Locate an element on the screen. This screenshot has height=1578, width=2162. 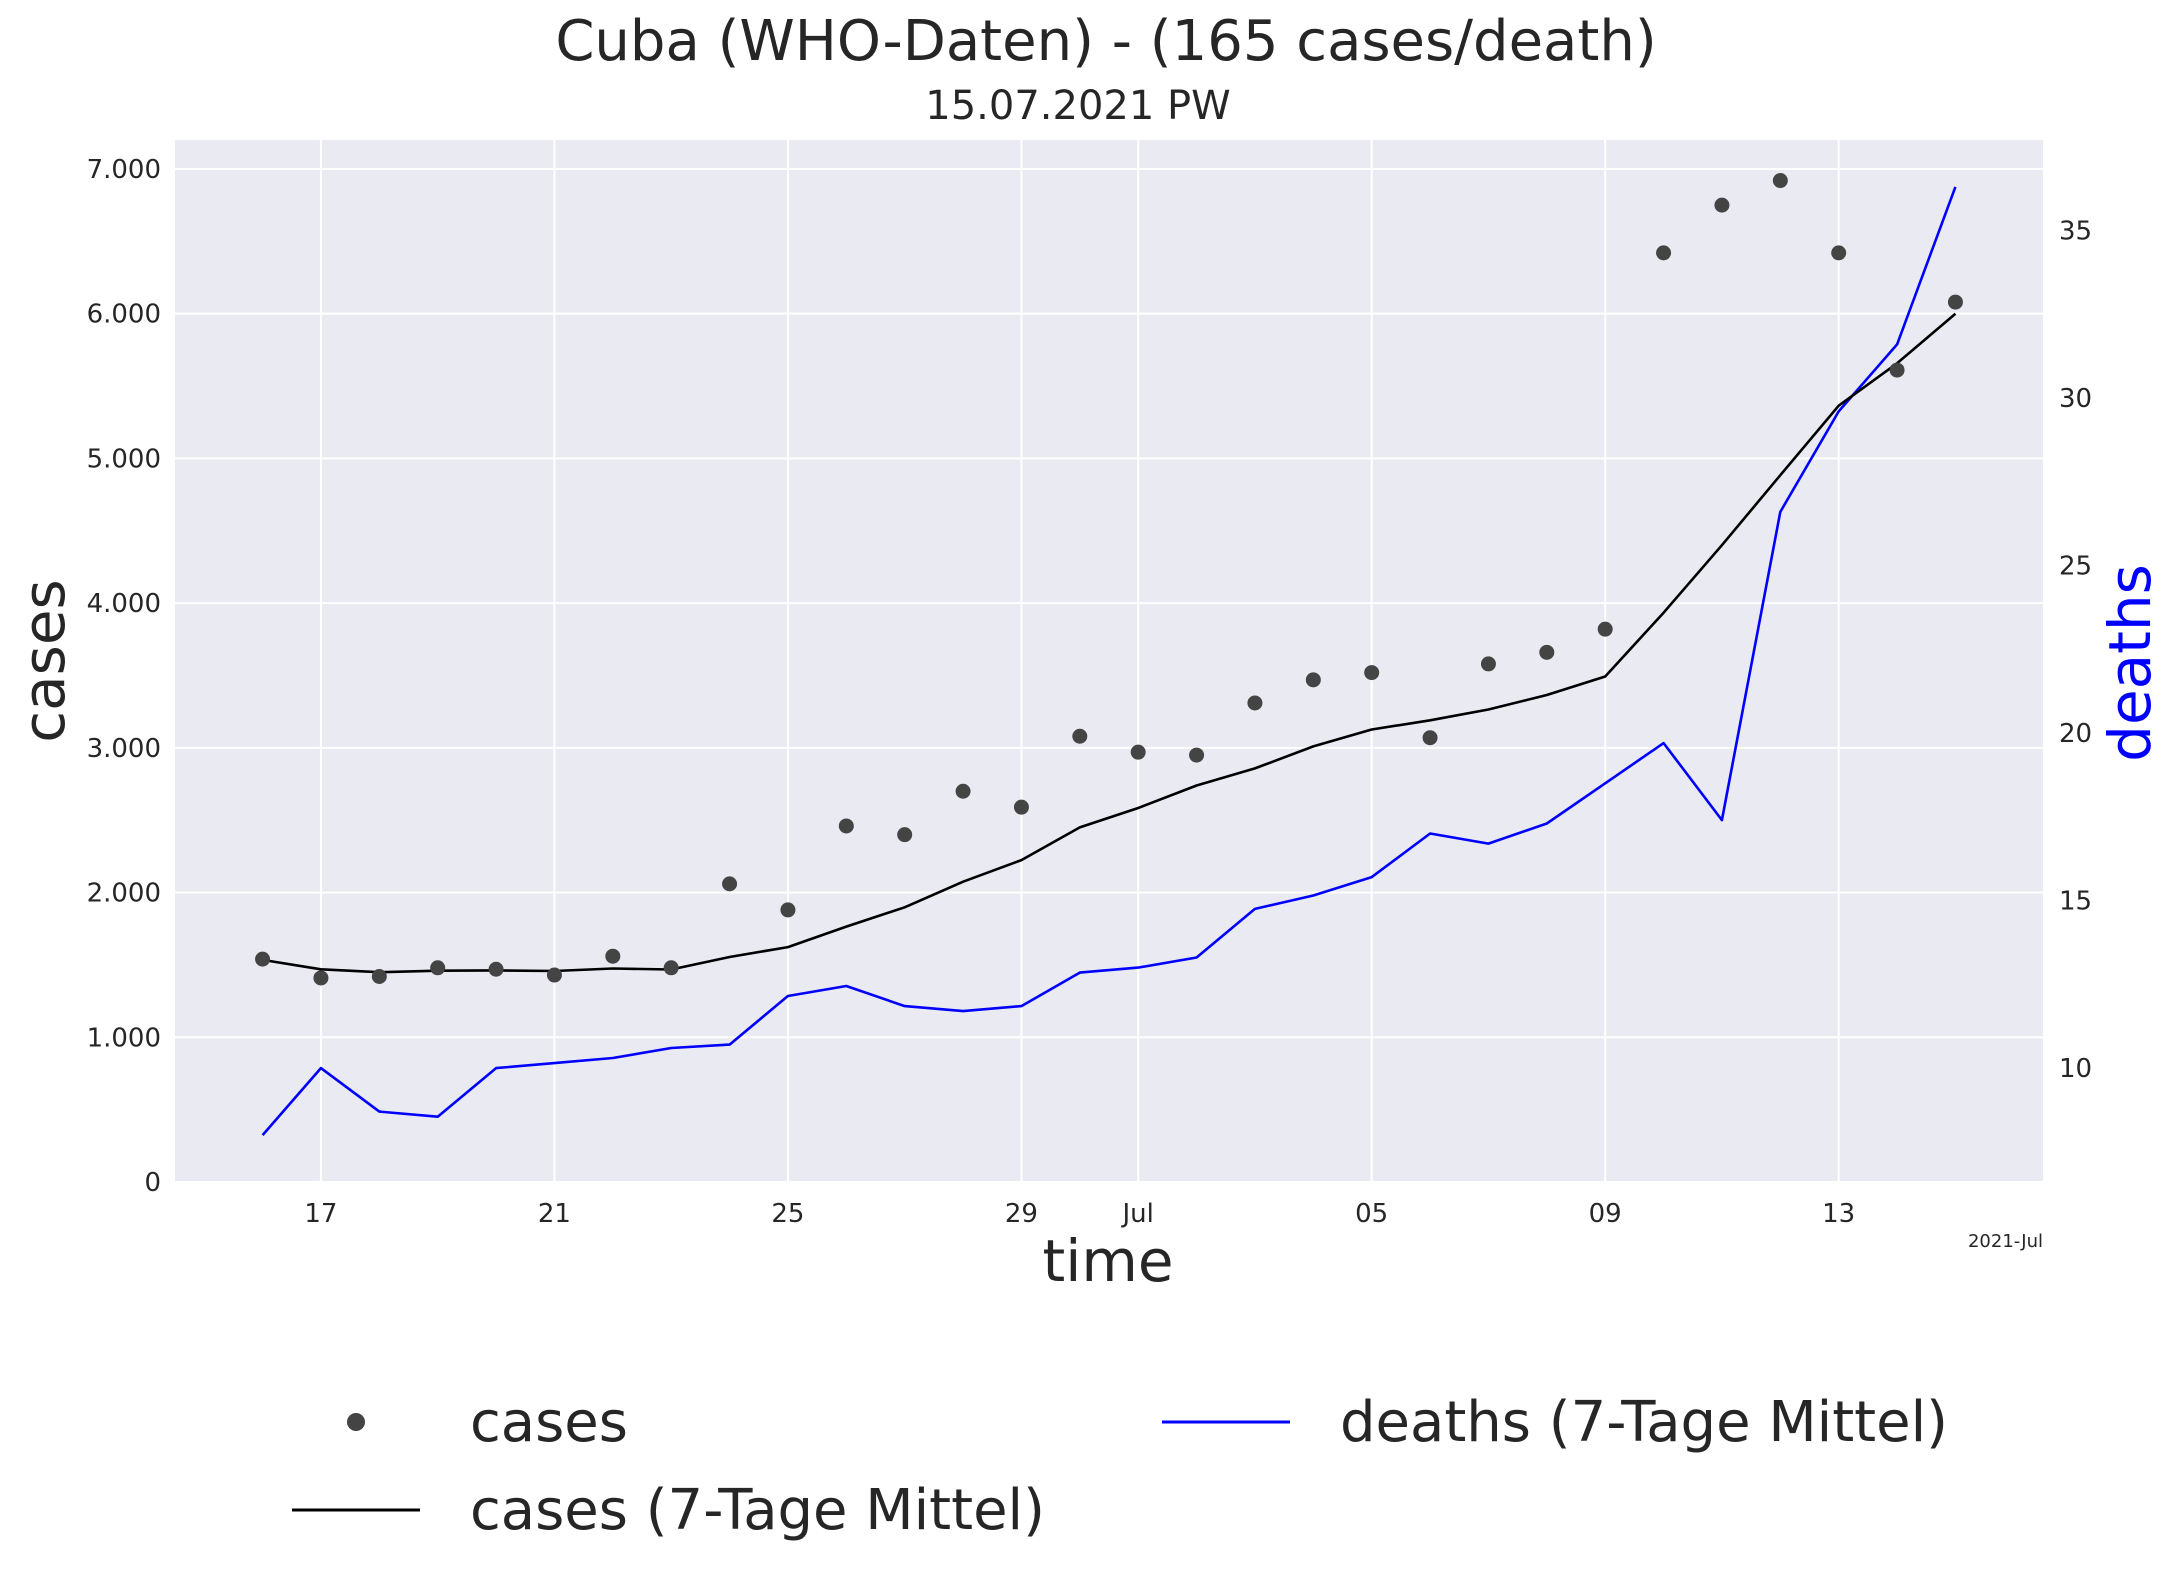
y-right-tick-label: 20 is located at coordinates (2075, 734).